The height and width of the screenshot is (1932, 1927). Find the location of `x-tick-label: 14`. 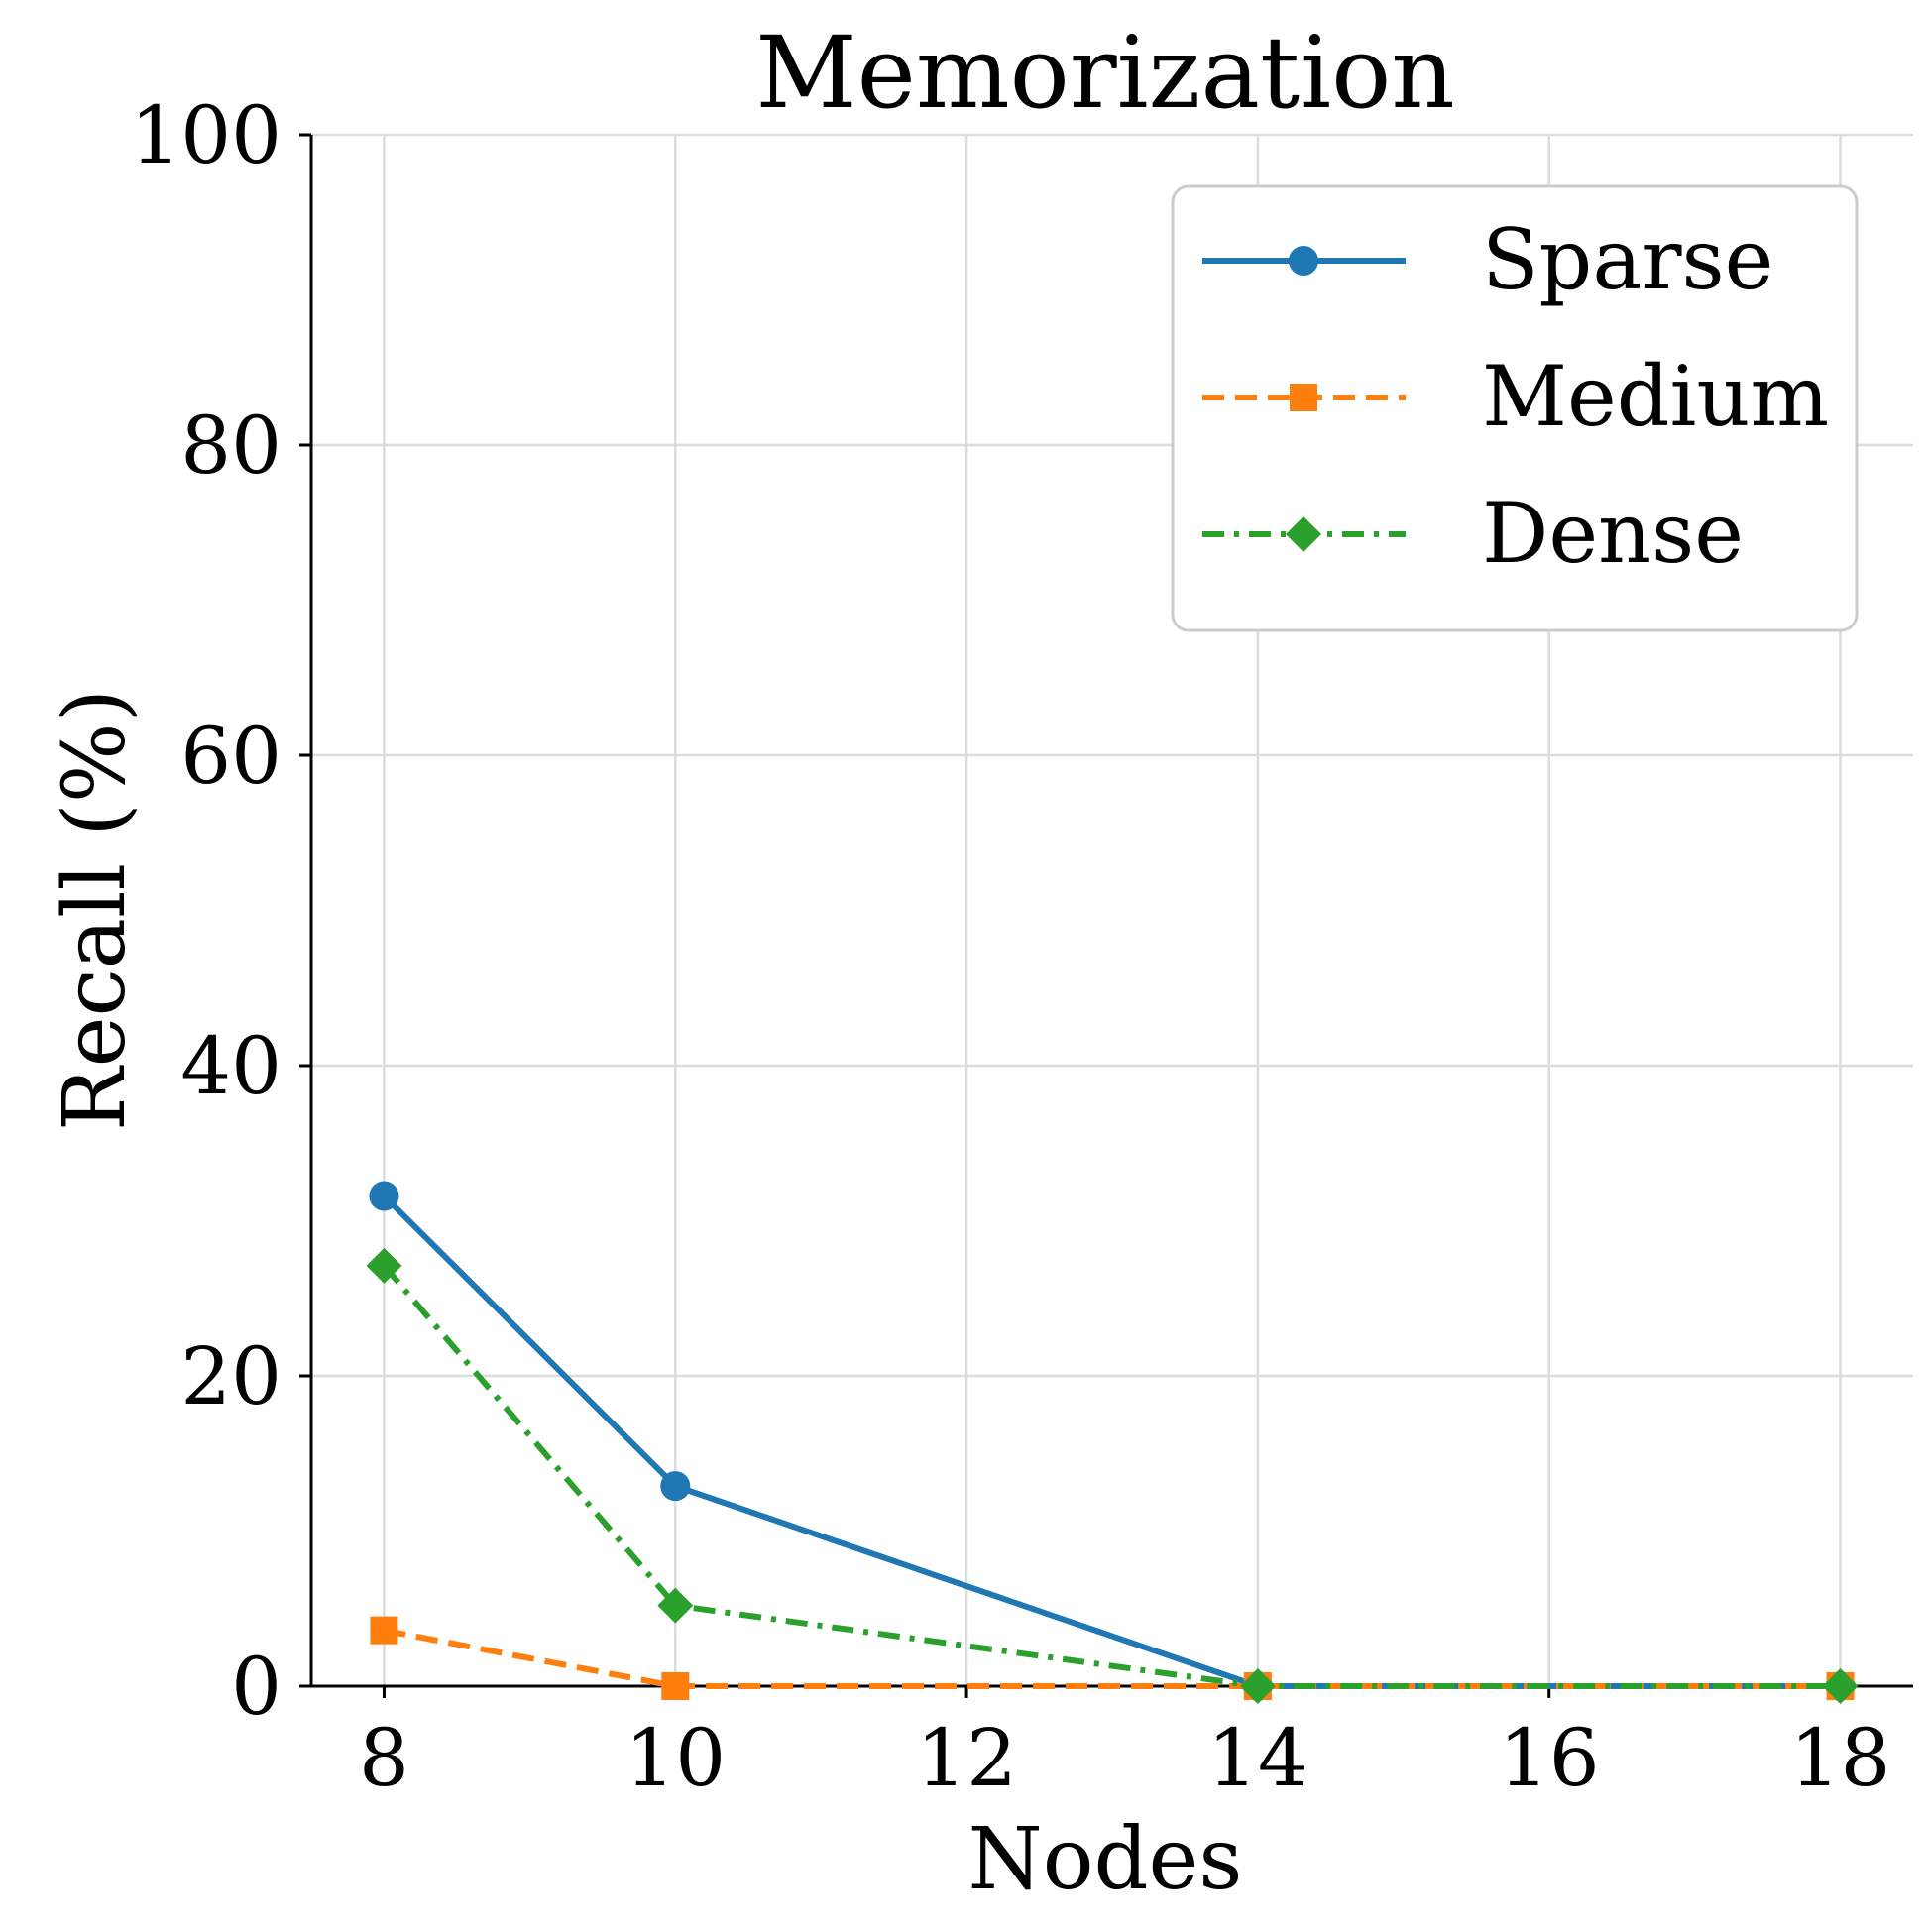

x-tick-label: 14 is located at coordinates (1257, 1758).